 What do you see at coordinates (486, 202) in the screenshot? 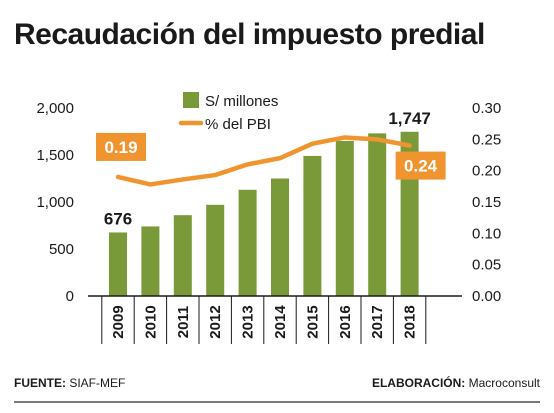
I see `y-right-tick-label: 0.15` at bounding box center [486, 202].